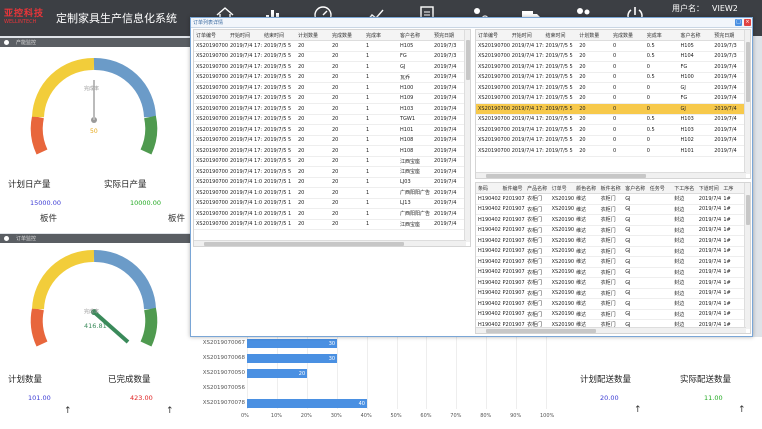 This screenshot has height=429, width=762. I want to click on restore-icon: □, so click(738, 22).